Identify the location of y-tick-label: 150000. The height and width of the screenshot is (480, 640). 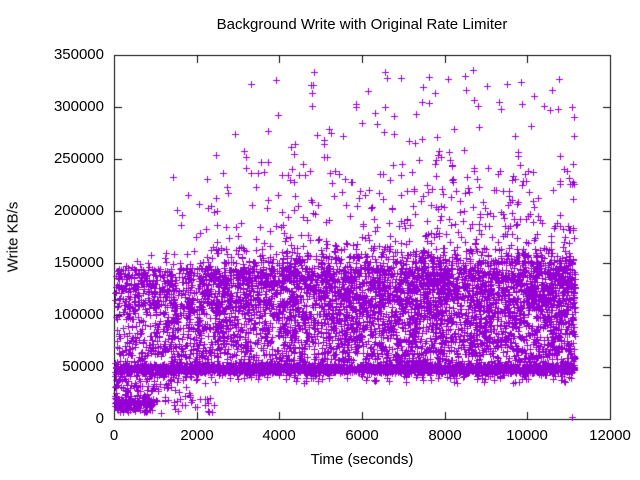
(78, 262).